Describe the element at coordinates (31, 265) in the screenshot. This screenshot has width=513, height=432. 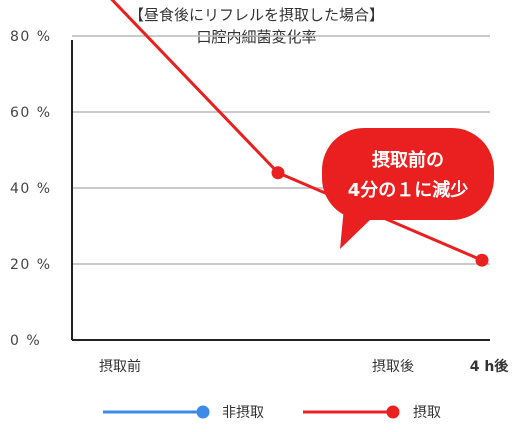
I see `y-tick-label: 20 %` at that location.